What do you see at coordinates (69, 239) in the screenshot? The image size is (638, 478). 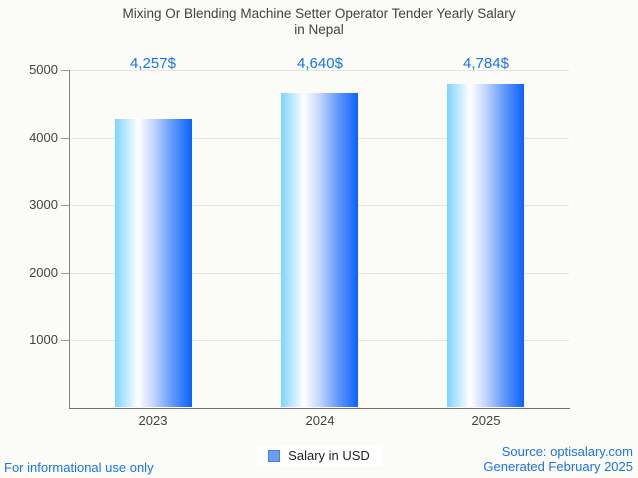 I see `y-axis-line` at bounding box center [69, 239].